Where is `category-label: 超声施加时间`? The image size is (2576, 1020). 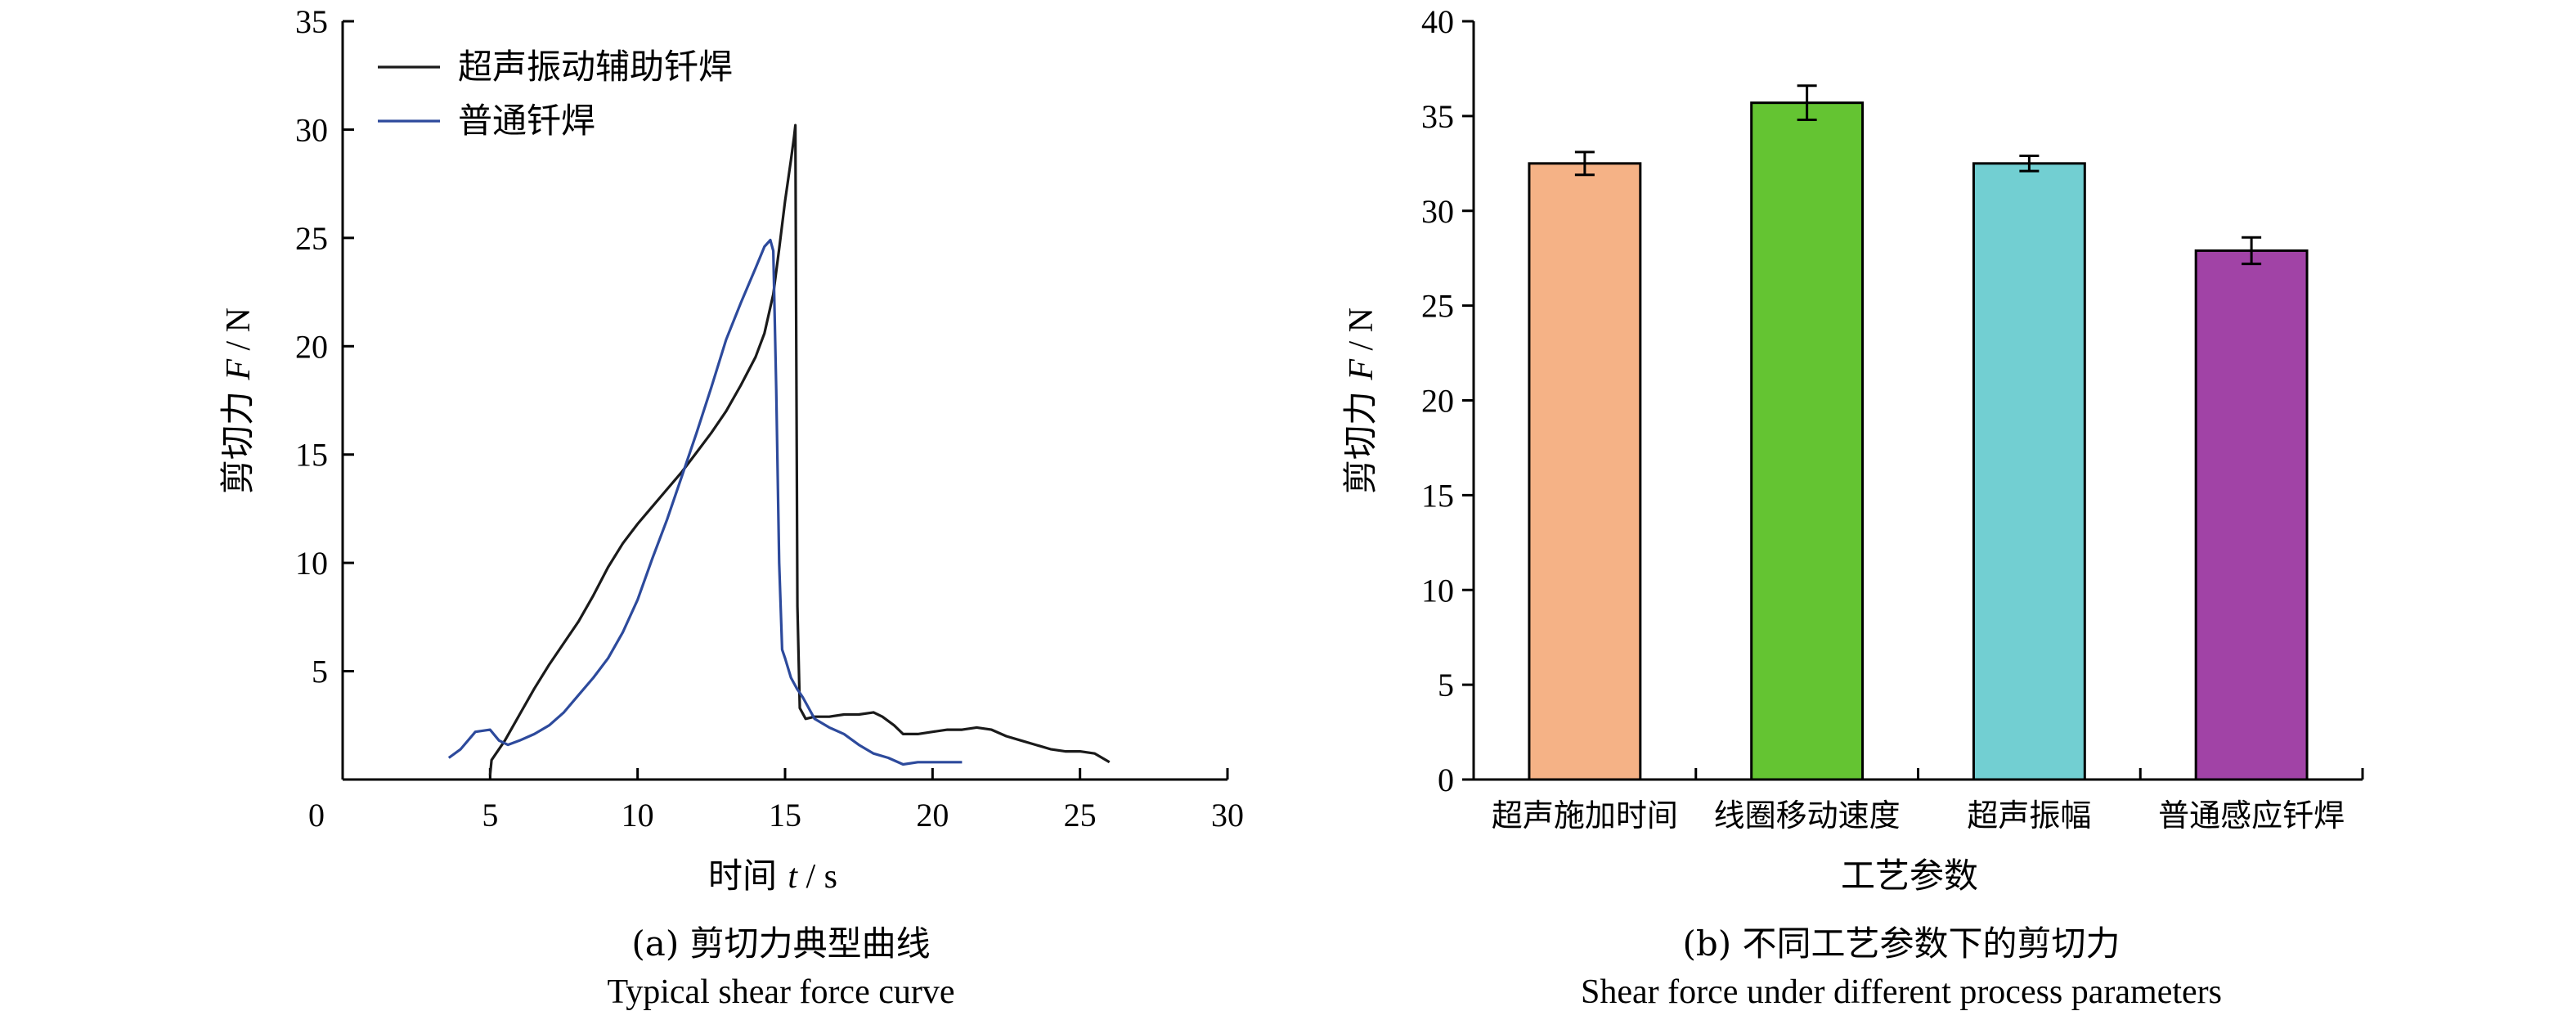 category-label: 超声施加时间 is located at coordinates (1585, 816).